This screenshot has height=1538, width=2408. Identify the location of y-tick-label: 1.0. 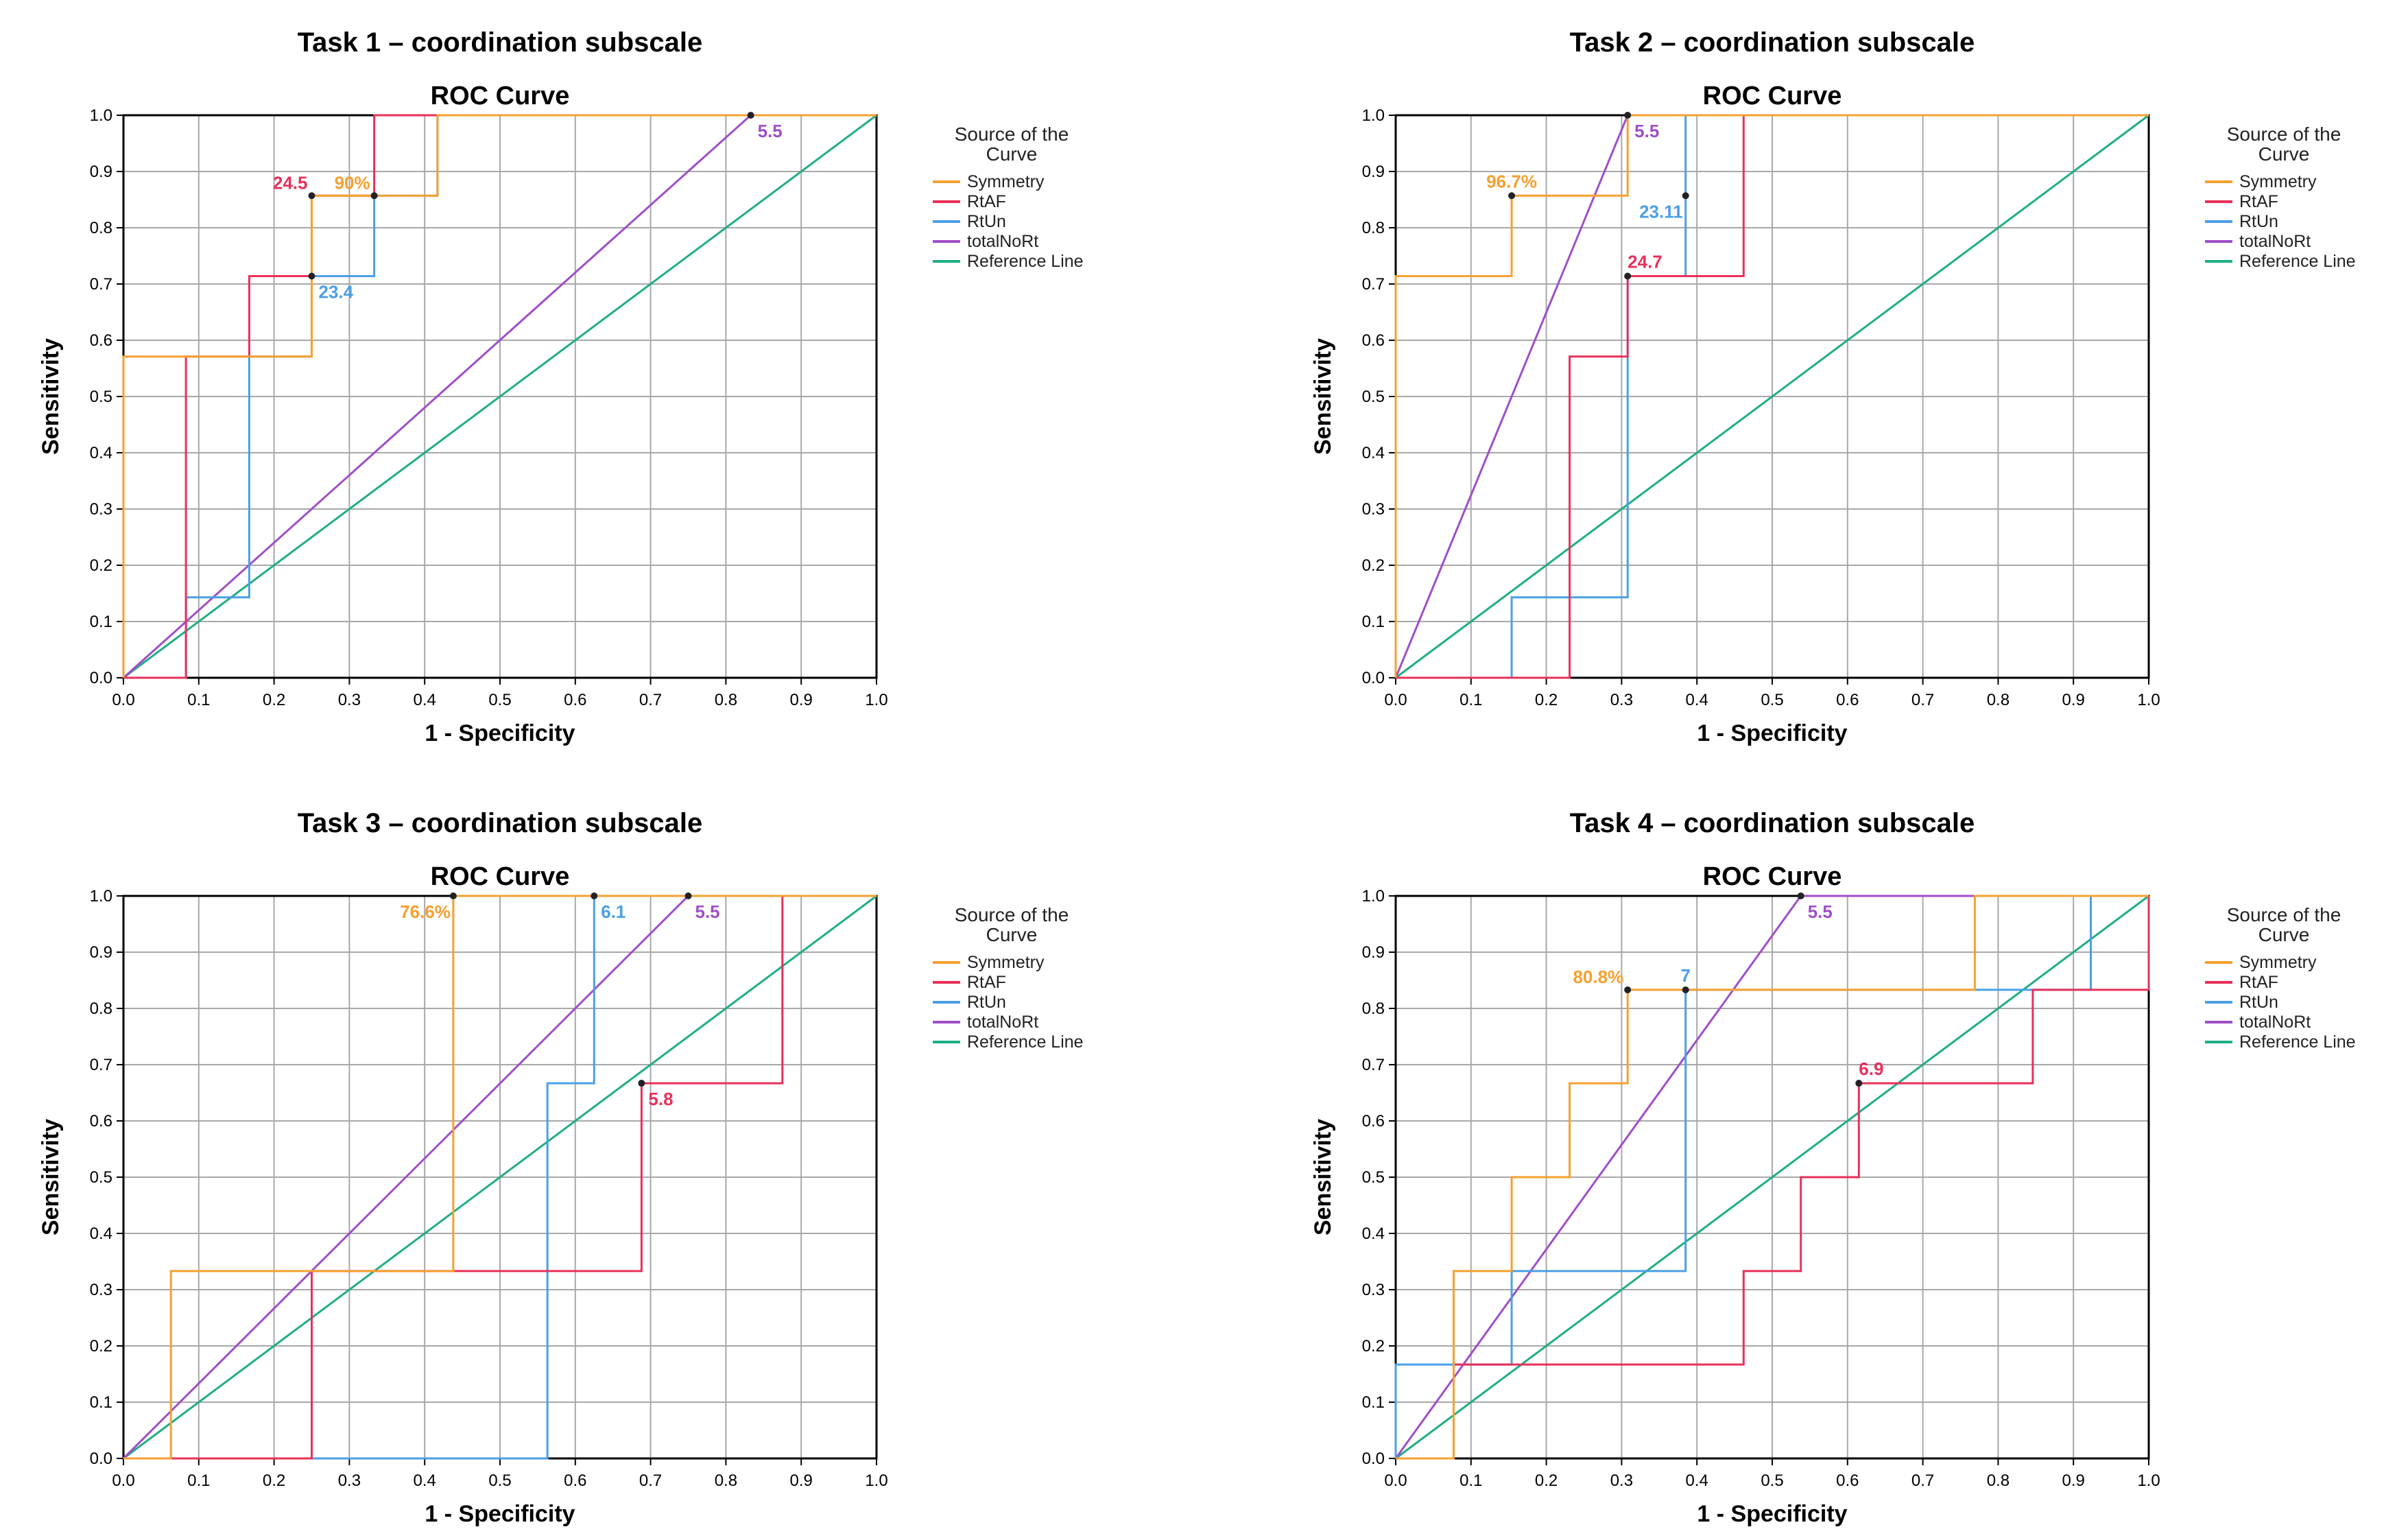
(1373, 896).